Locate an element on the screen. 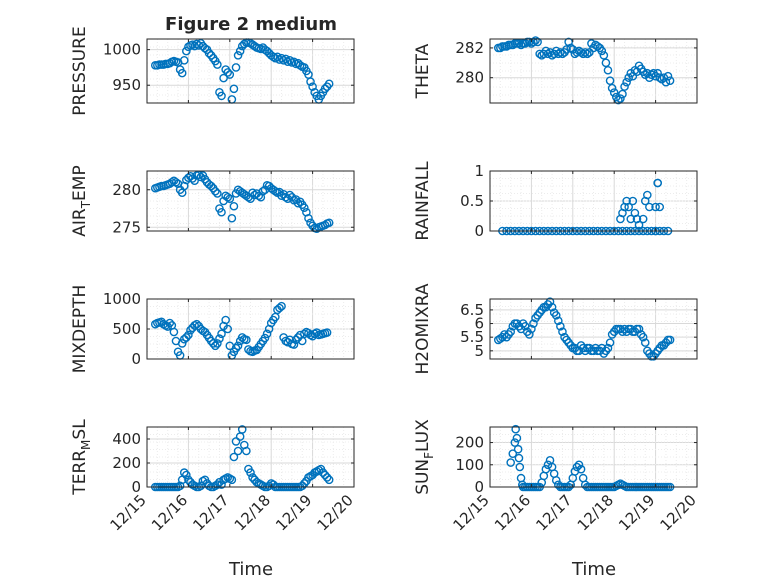  y-tick-label: 6 is located at coordinates (479, 324).